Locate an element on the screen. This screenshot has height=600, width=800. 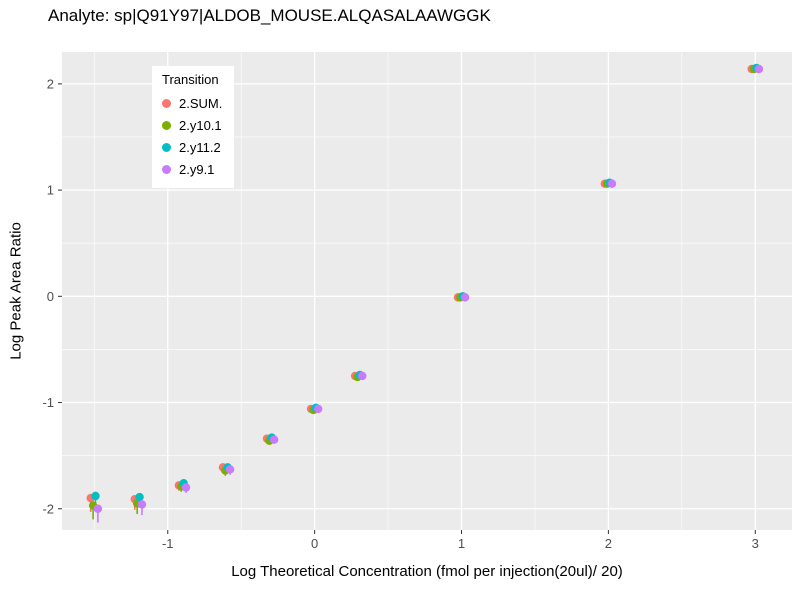
legend-item: 2.y11.2 is located at coordinates (192, 147).